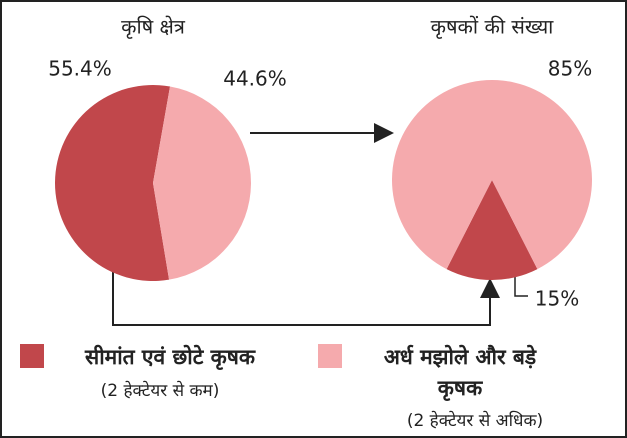  Describe the element at coordinates (80, 69) in the screenshot. I see `value-label: 55.4%` at that location.